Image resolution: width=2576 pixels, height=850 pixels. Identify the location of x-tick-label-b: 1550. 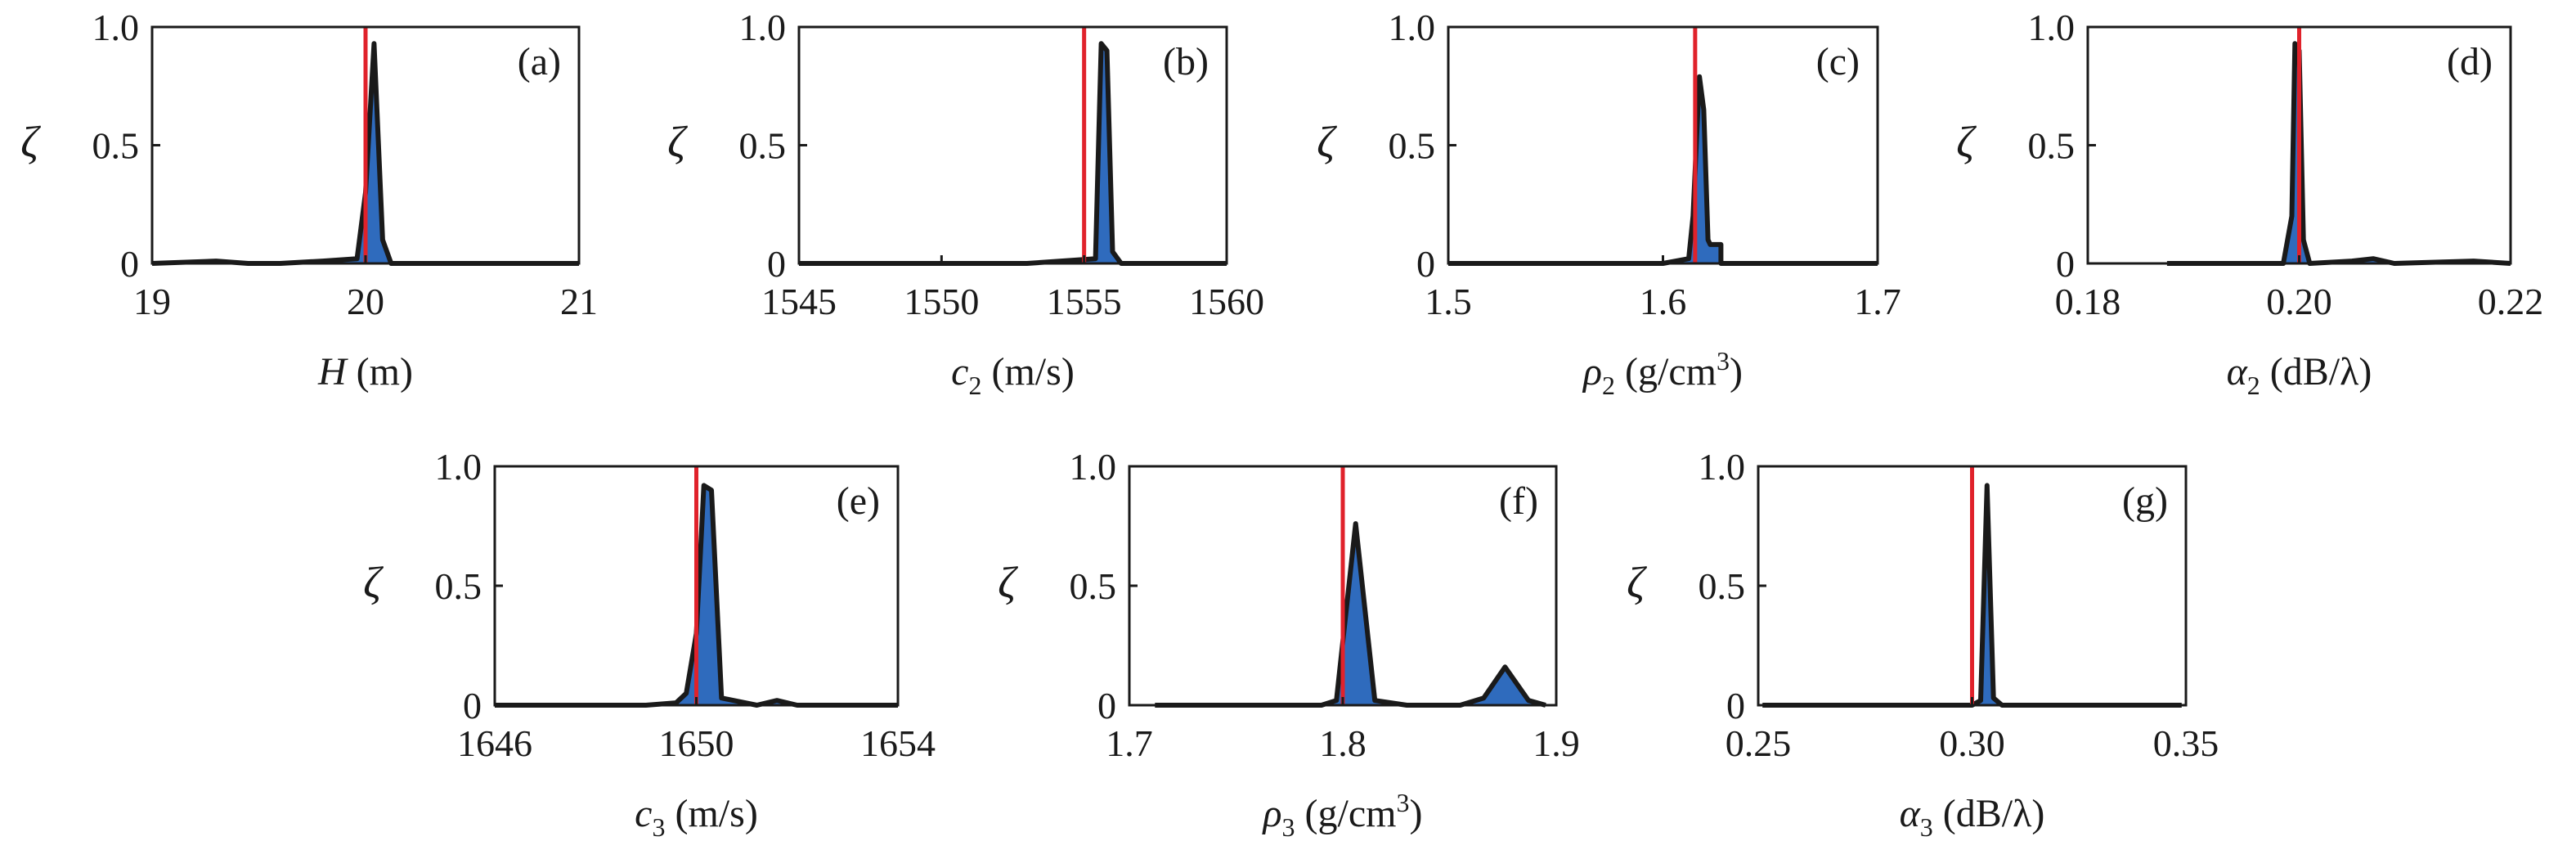
(942, 301).